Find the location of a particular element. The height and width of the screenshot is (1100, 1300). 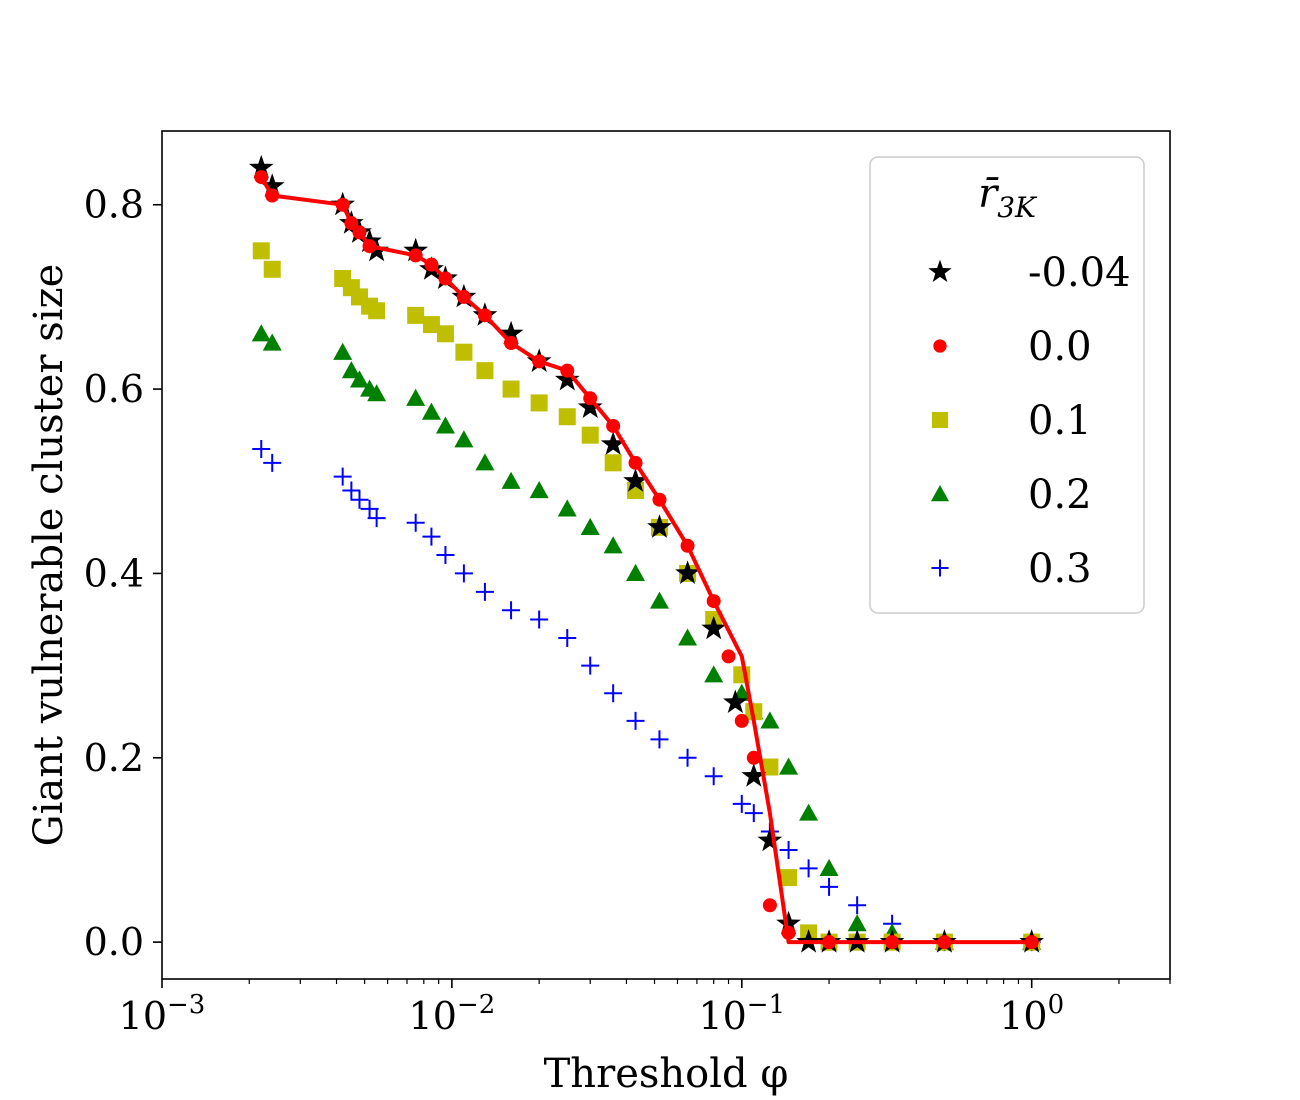

y-axis-title: Giant vulnerable cluster size is located at coordinates (49, 555).